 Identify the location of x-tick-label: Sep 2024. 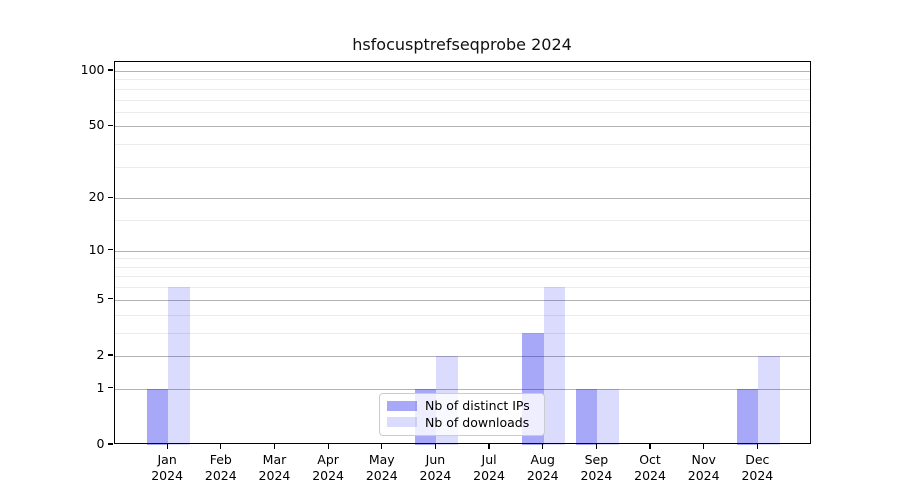
(596, 467).